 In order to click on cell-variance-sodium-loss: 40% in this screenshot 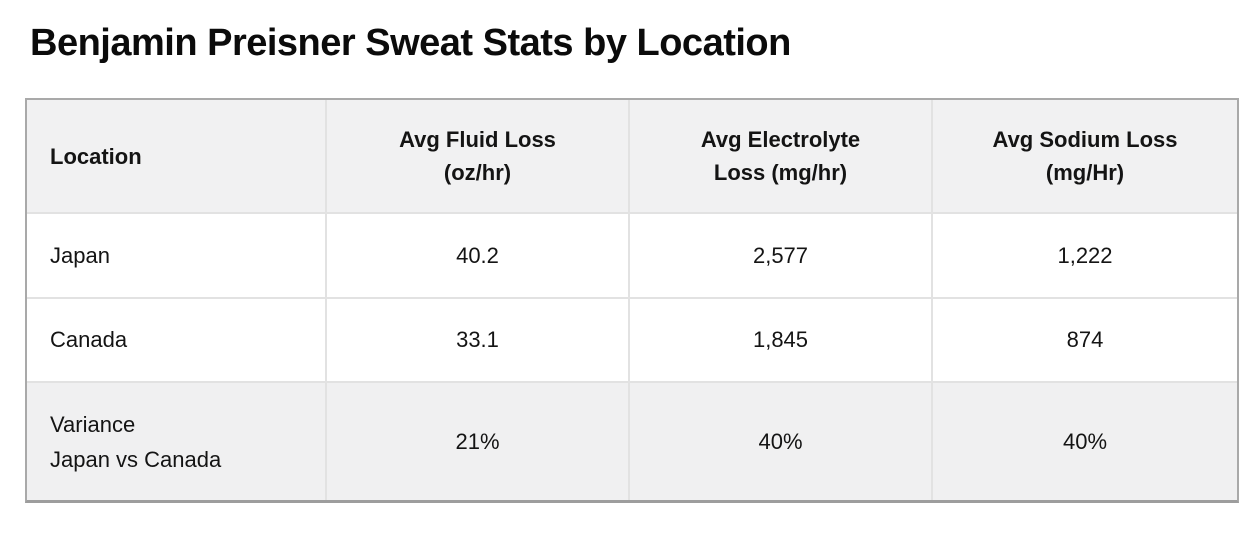, I will do `click(1085, 441)`.